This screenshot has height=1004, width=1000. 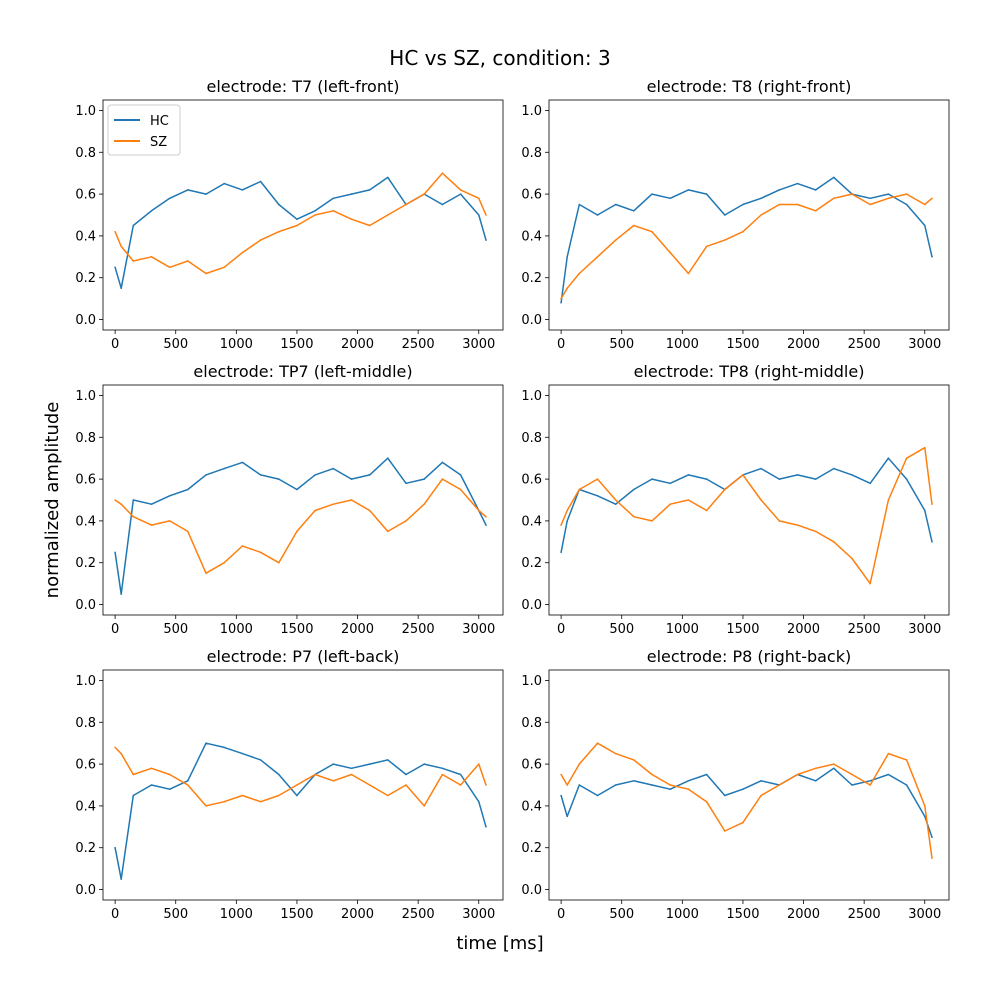 What do you see at coordinates (499, 58) in the screenshot?
I see `figure-title: HC vs SZ, condition: 3` at bounding box center [499, 58].